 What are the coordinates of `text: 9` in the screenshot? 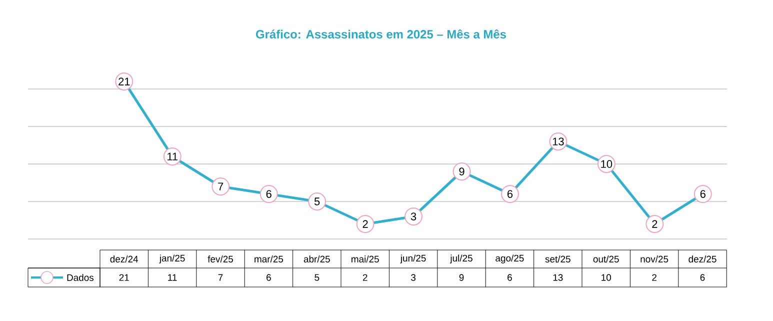 It's located at (461, 172).